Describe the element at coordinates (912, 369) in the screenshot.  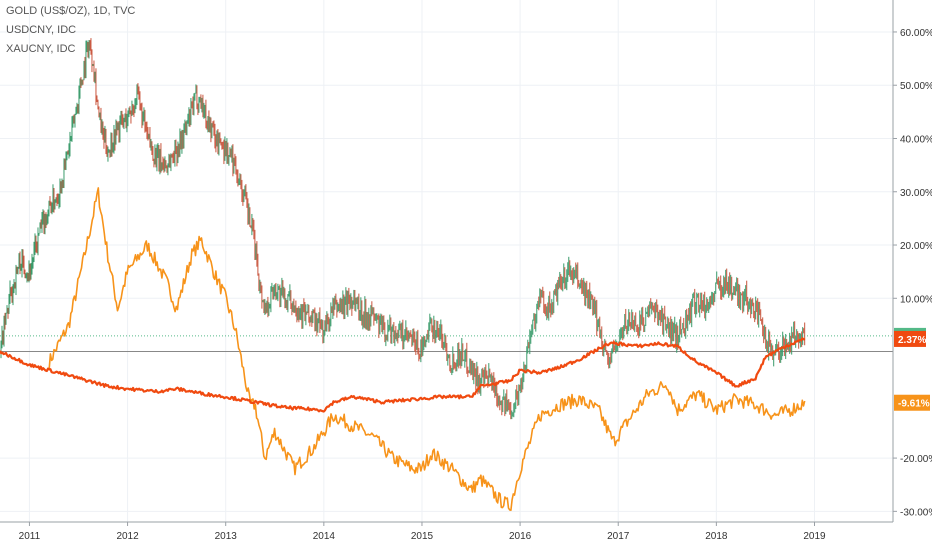
I see `last-value-badges: 2.94%2.37%-9.61%` at that location.